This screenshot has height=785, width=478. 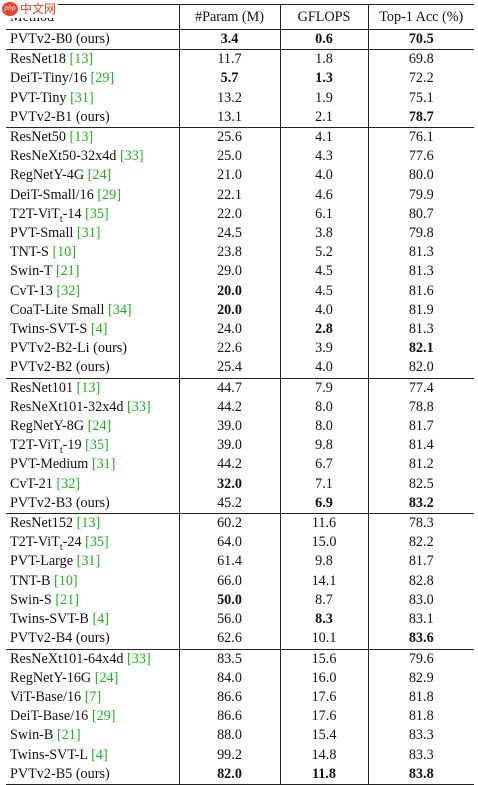 I want to click on method-name: PVT-Medium, so click(x=51, y=464).